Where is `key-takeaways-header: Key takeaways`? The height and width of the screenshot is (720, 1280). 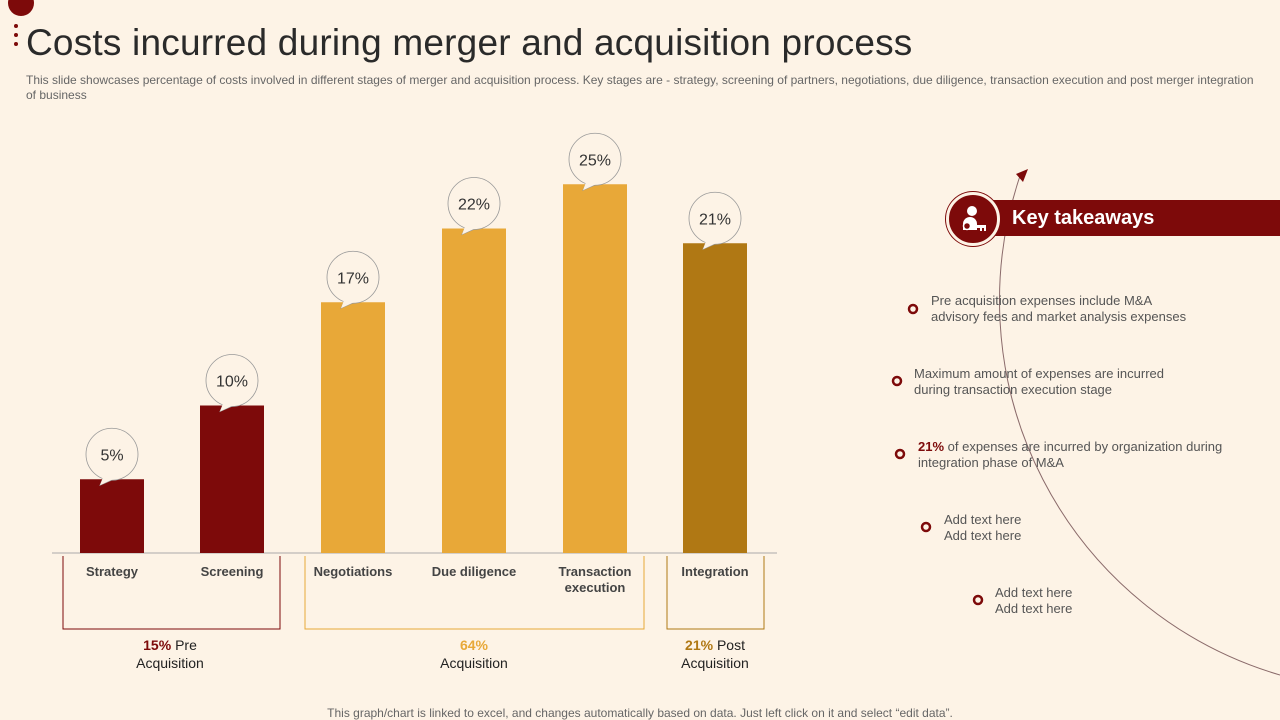 key-takeaways-header: Key takeaways is located at coordinates (1125, 218).